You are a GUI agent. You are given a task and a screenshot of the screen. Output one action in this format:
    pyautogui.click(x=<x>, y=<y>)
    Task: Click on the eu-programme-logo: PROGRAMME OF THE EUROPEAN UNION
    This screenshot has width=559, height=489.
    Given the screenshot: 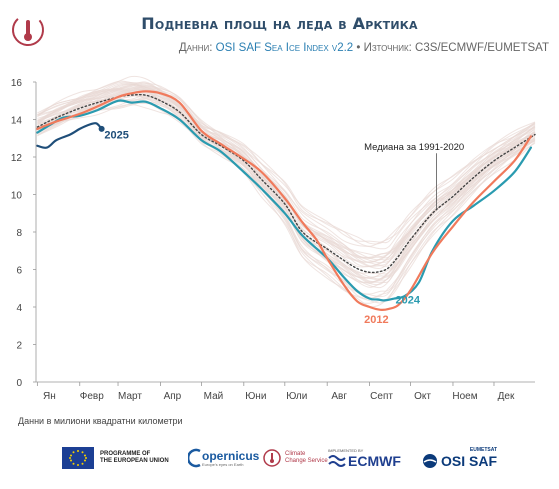 What is the action you would take?
    pyautogui.click(x=115, y=458)
    